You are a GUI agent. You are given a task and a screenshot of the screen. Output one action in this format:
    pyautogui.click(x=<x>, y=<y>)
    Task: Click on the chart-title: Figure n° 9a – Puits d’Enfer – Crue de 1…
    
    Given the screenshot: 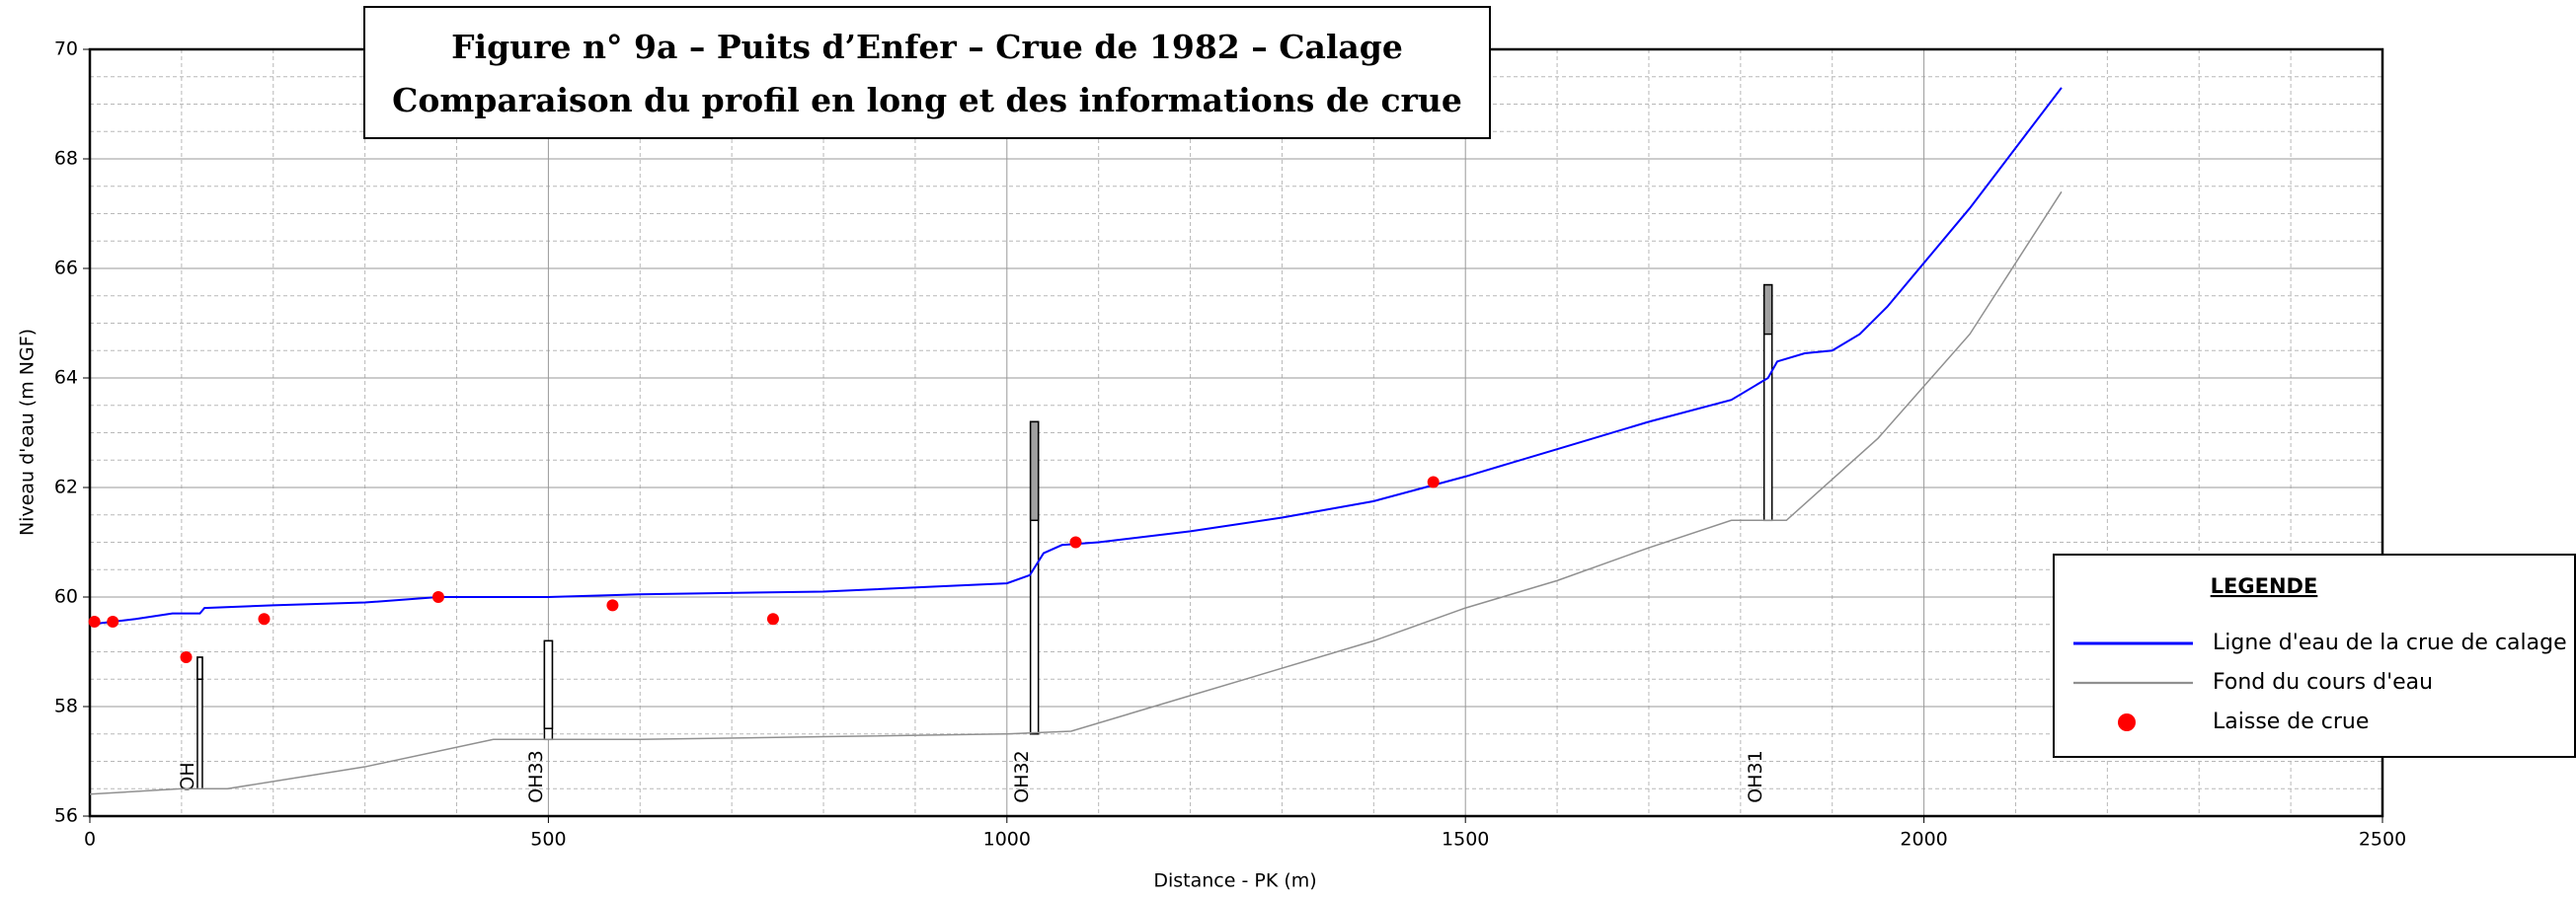 What is the action you would take?
    pyautogui.click(x=927, y=47)
    